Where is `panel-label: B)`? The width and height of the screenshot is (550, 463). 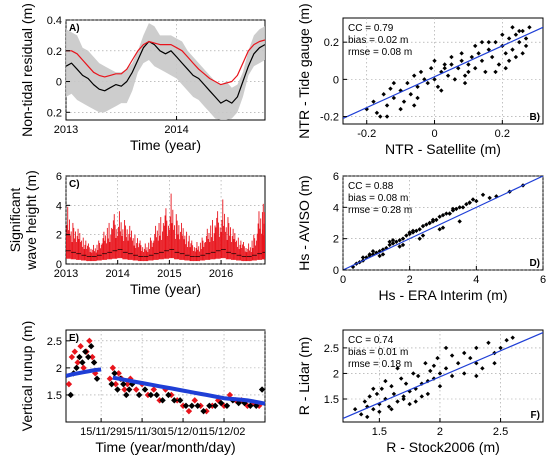
panel-label: B) is located at coordinates (534, 117).